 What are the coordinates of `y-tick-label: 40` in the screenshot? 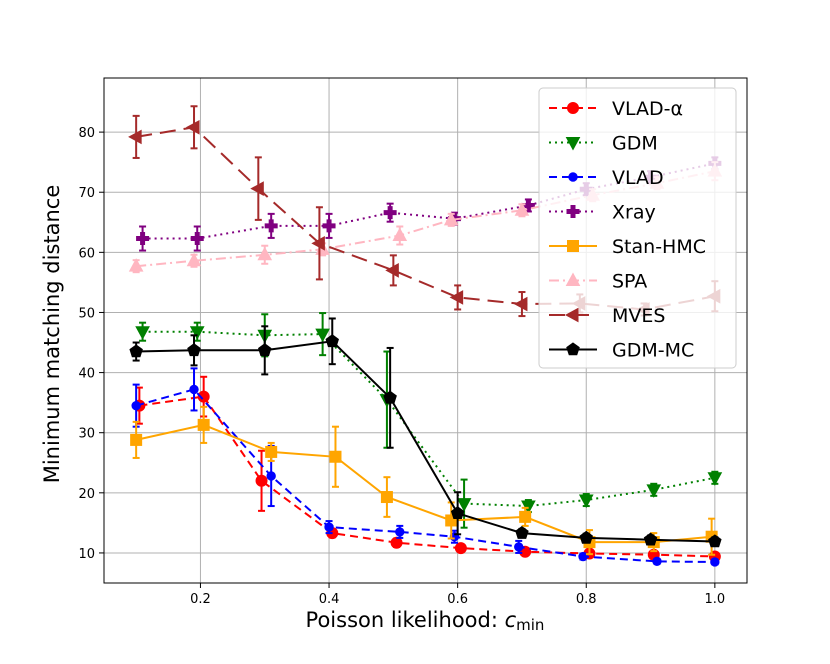 It's located at (86, 374).